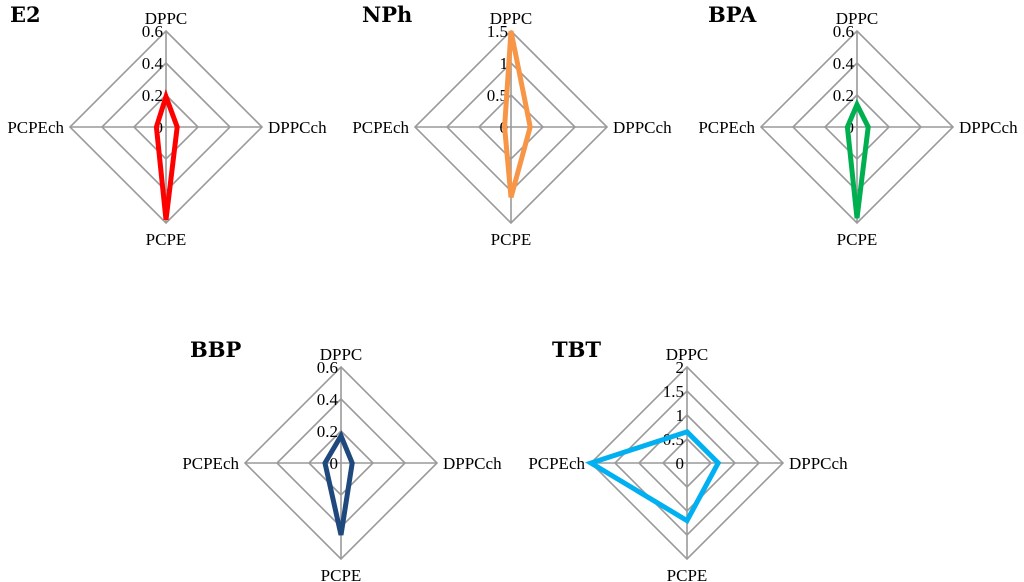 Image resolution: width=1024 pixels, height=582 pixels. Describe the element at coordinates (25, 14) in the screenshot. I see `panel-title: E2` at that location.